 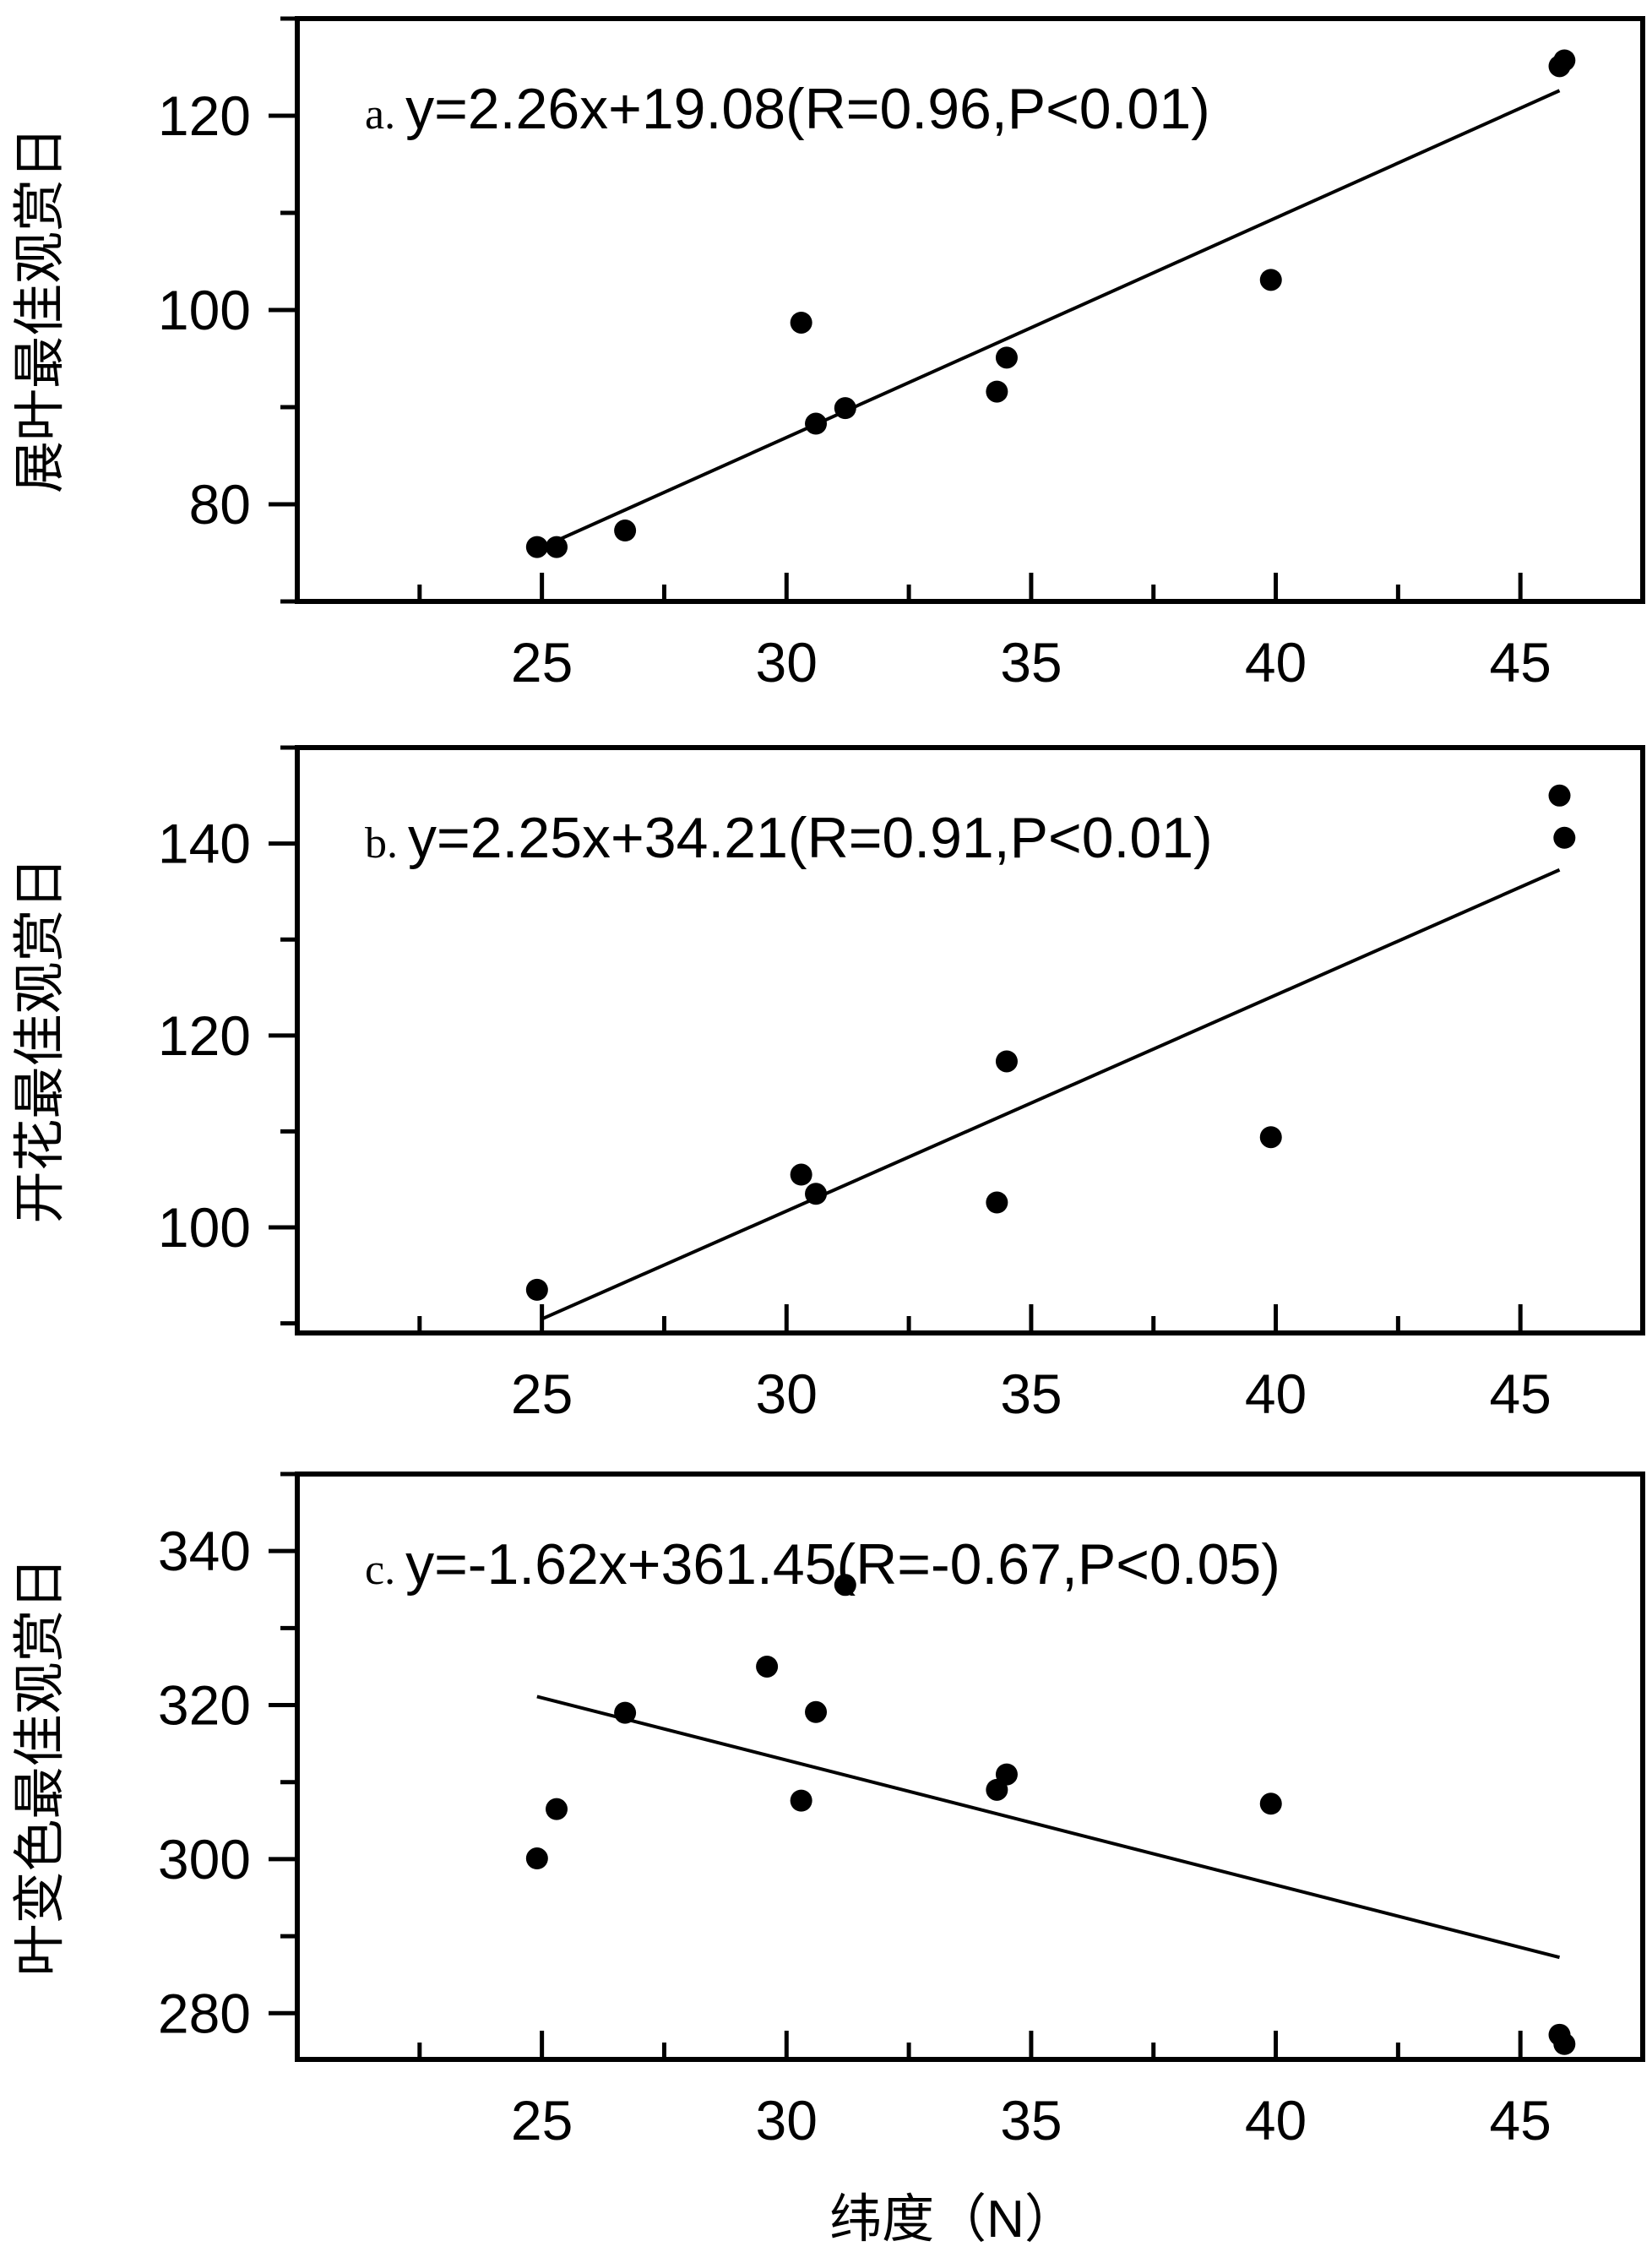 I want to click on y-tick-label: 140, so click(x=204, y=844).